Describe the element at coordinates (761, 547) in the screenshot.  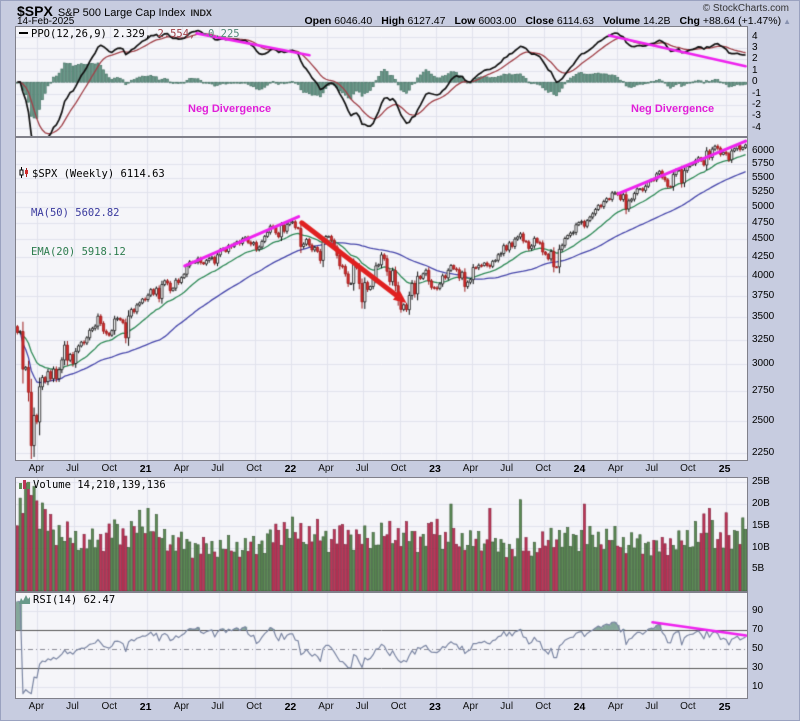
I see `y-tick-label: 10B` at that location.